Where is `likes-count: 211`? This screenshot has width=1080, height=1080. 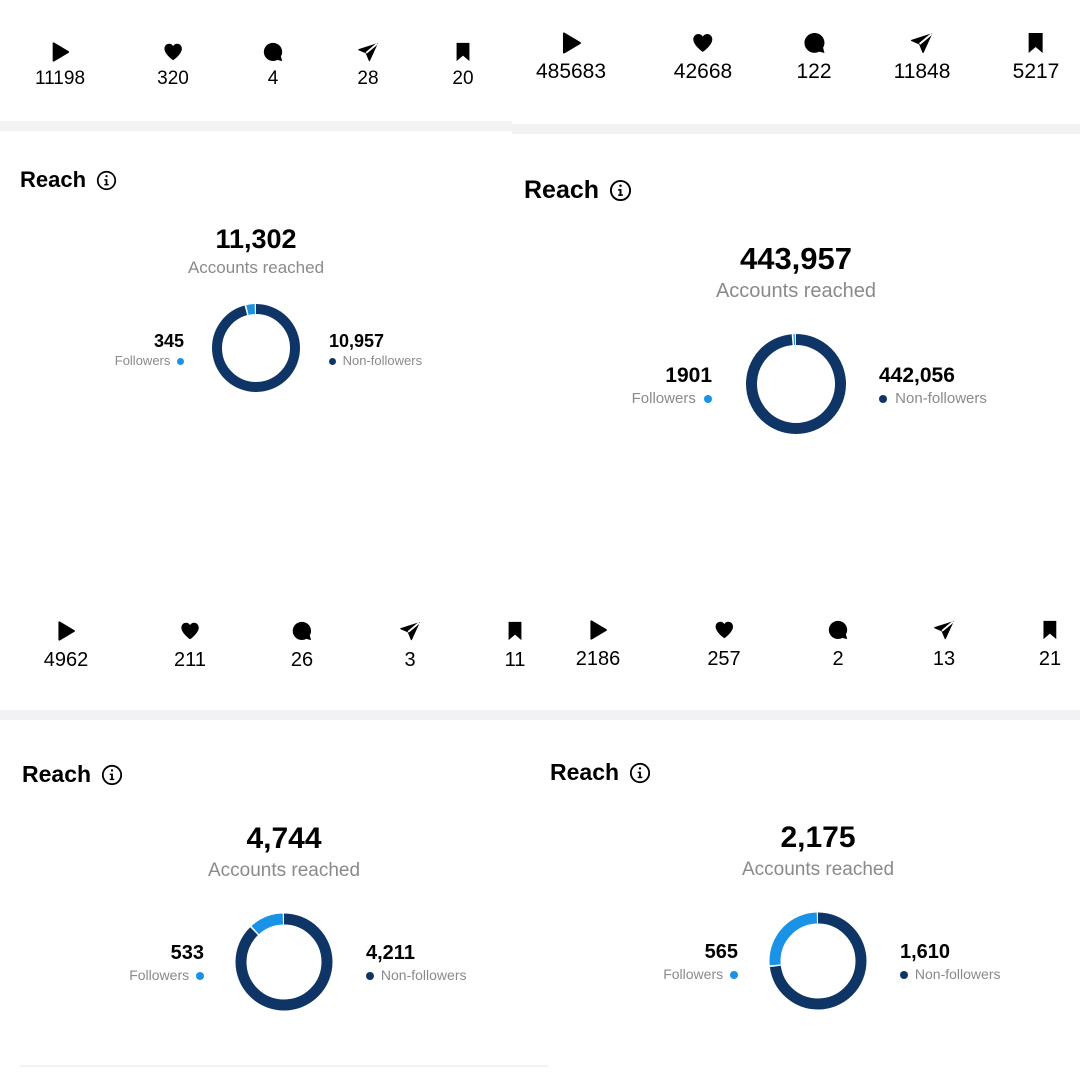
likes-count: 211 is located at coordinates (190, 660).